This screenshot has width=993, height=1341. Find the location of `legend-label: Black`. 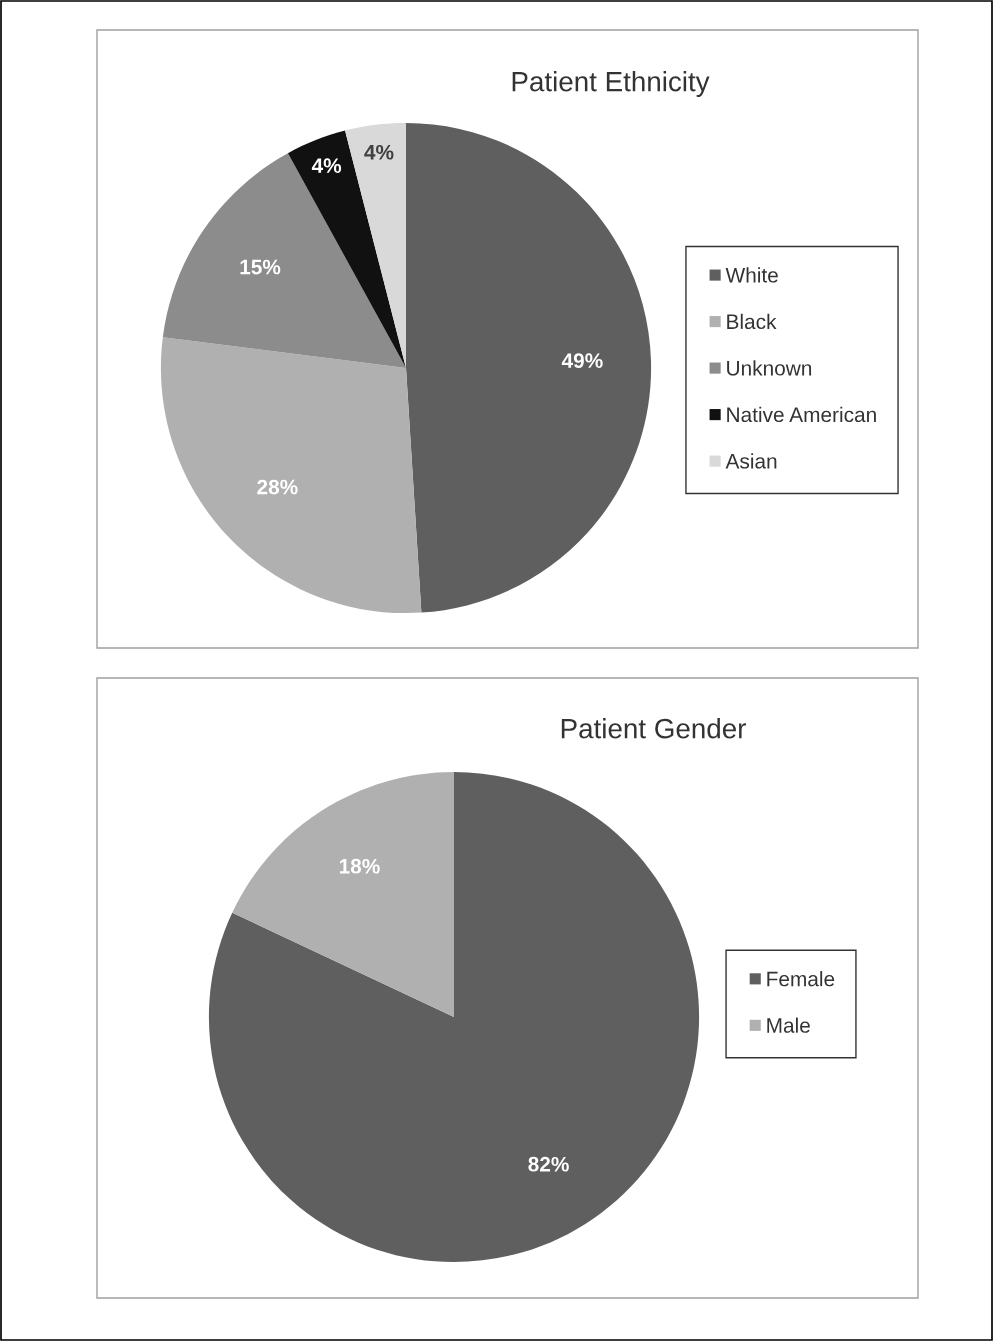

legend-label: Black is located at coordinates (752, 321).